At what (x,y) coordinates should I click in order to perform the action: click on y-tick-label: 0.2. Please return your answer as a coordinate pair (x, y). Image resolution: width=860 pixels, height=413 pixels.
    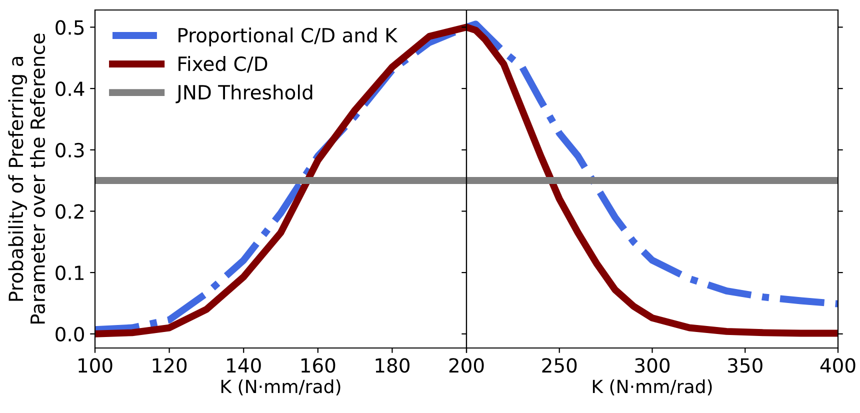
    Looking at the image, I should click on (70, 211).